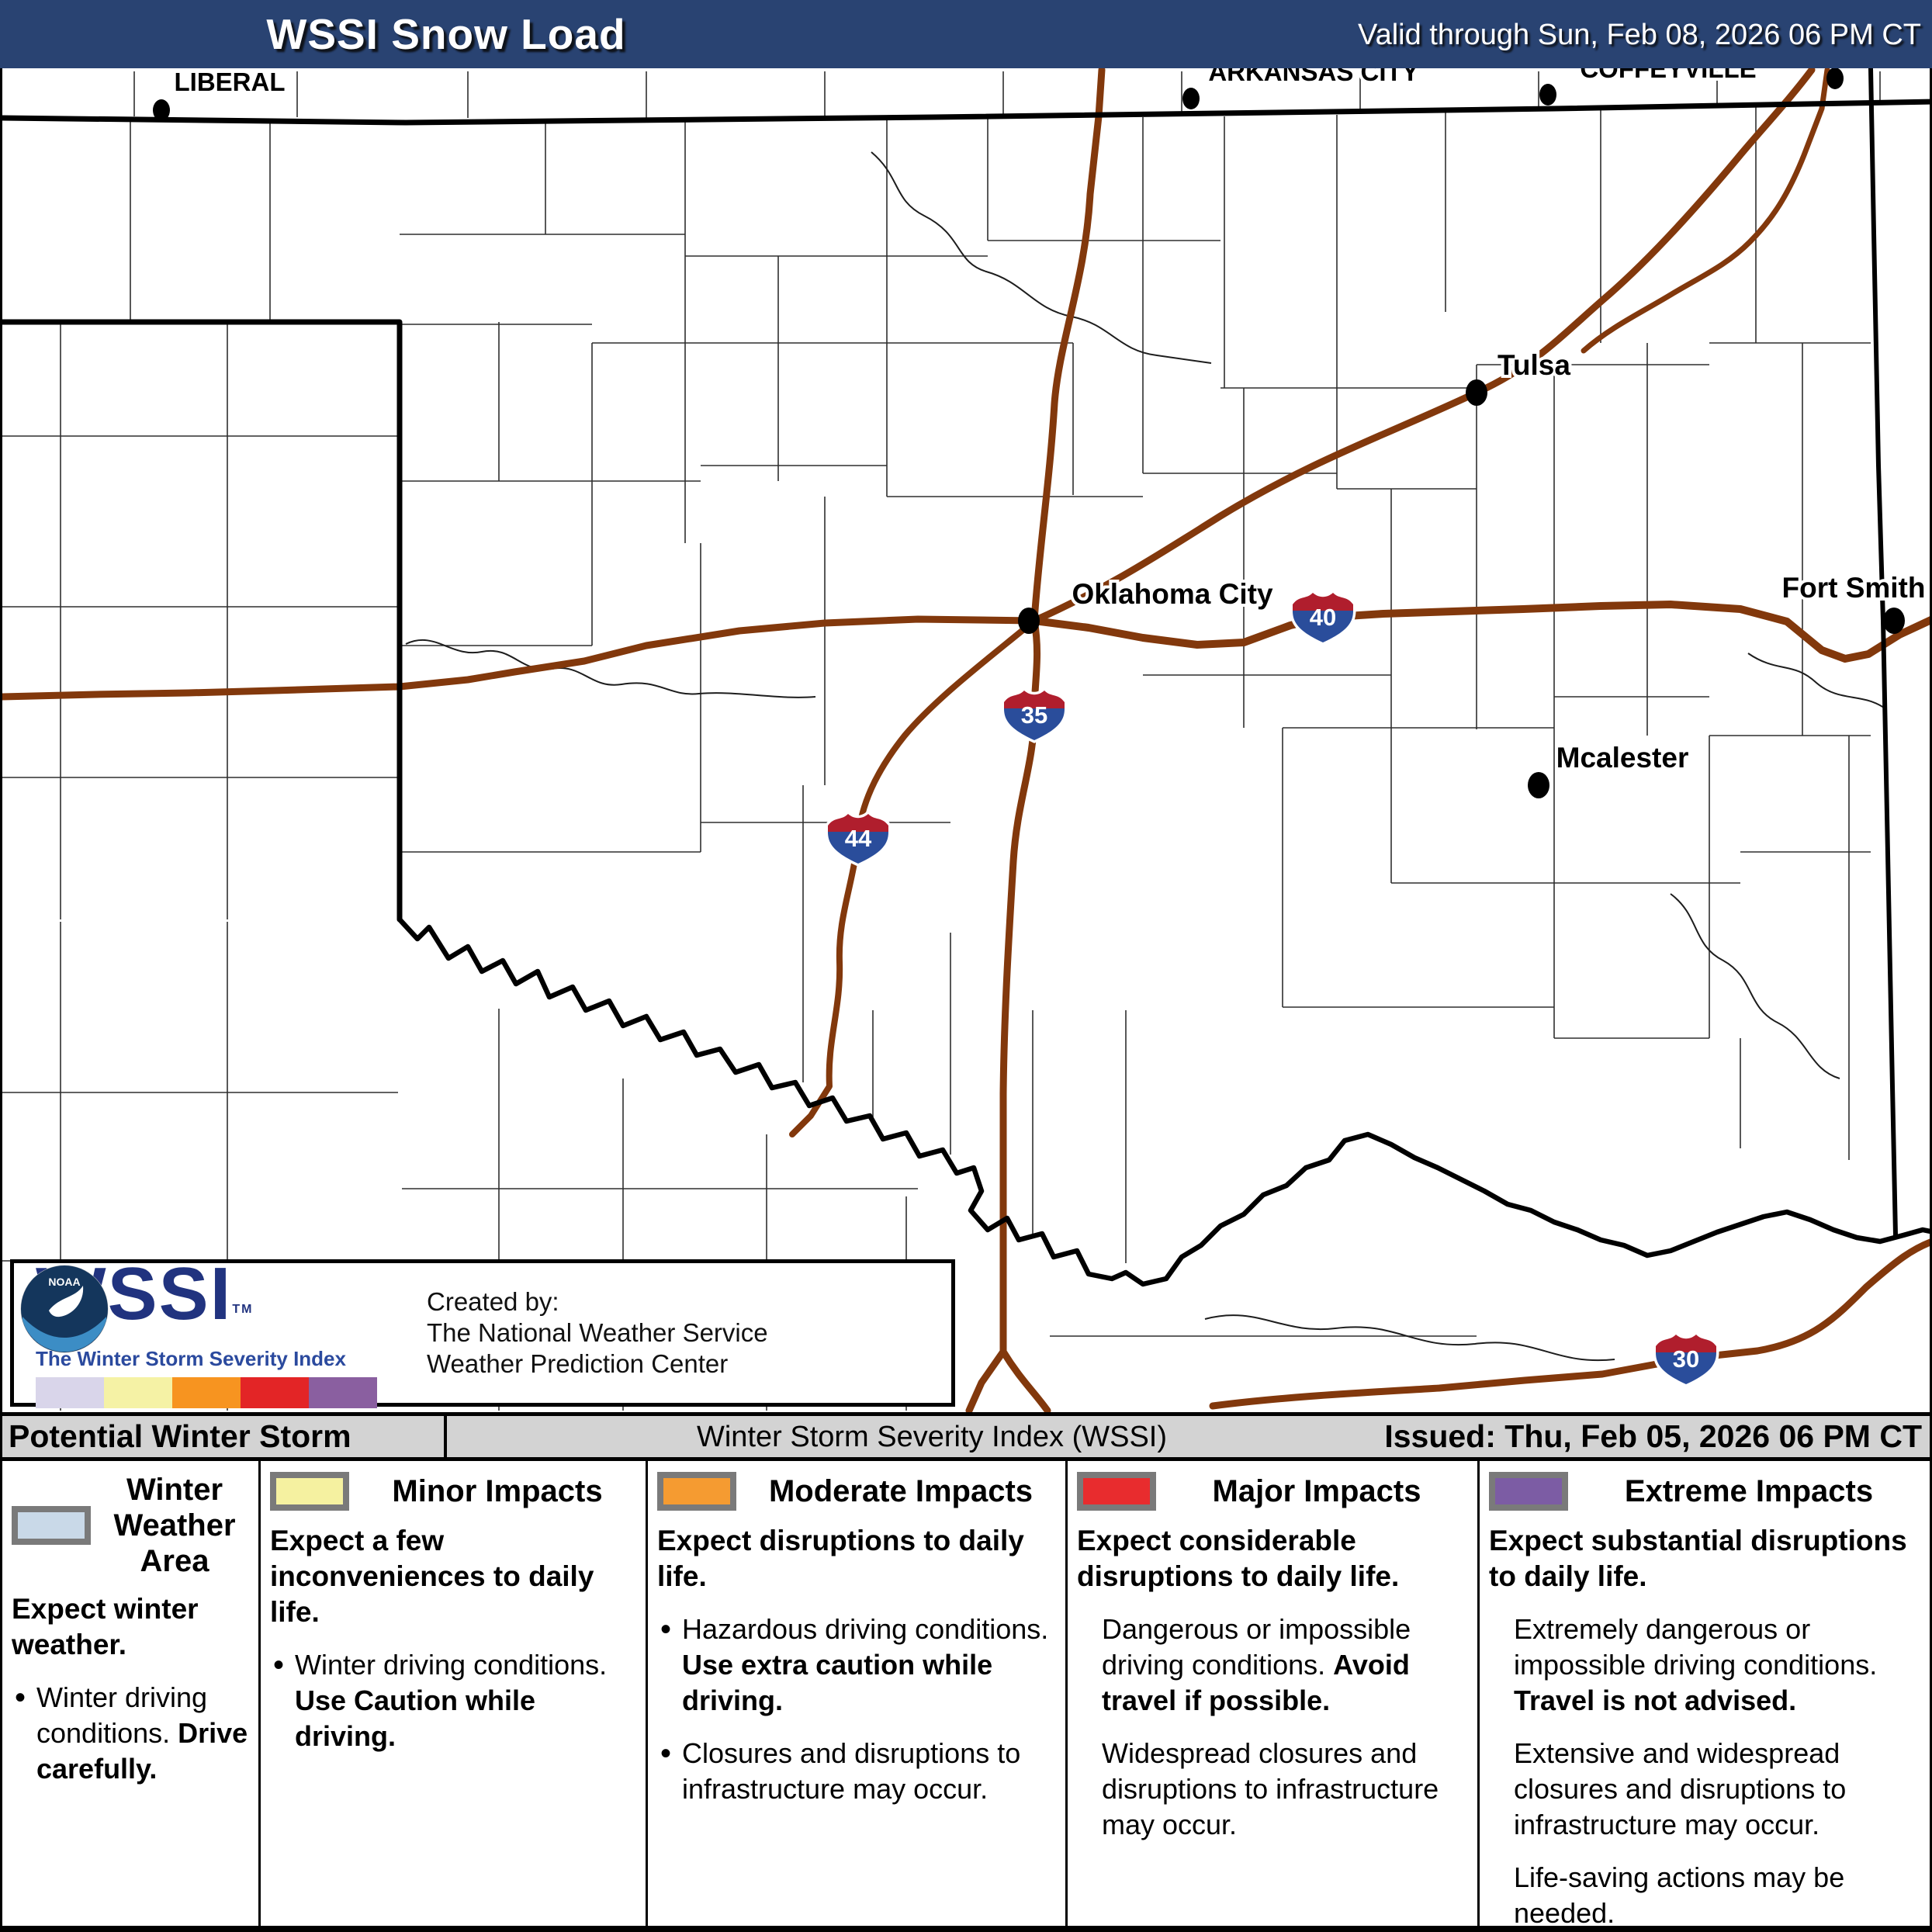  I want to click on wssi-logo-subtitle: The Winter Storm Severity Index, so click(191, 1358).